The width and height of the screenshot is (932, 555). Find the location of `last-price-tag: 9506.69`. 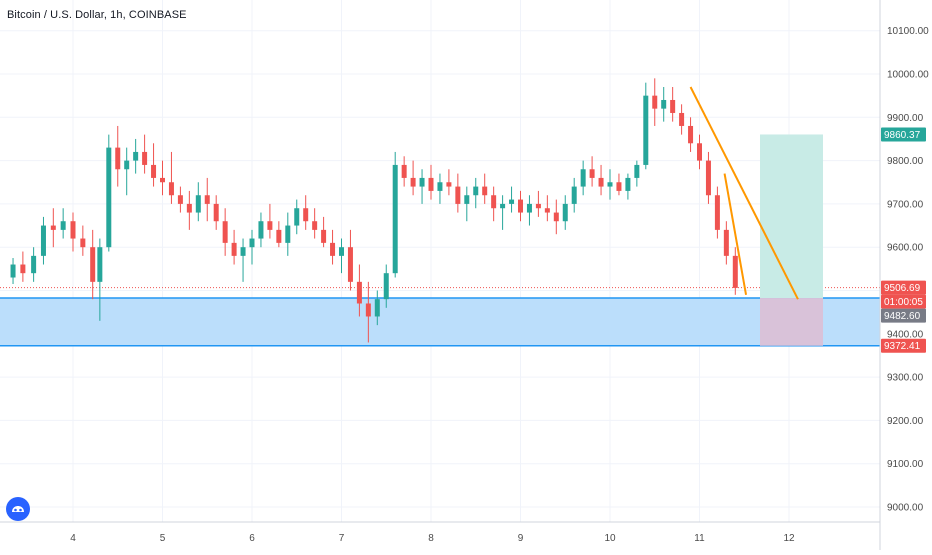

last-price-tag: 9506.69 is located at coordinates (902, 288).